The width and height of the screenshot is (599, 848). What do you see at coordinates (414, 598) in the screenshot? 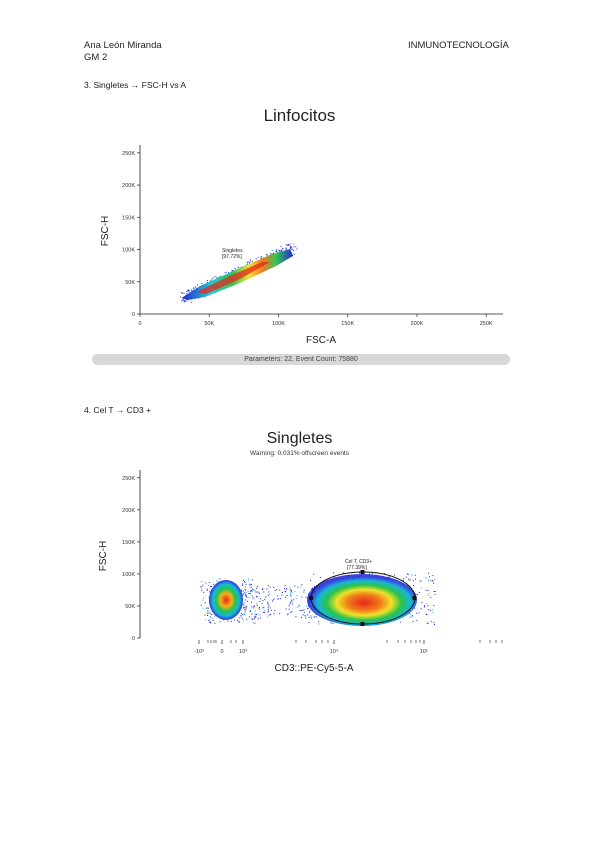
I see `plot2-gate-handle-right` at bounding box center [414, 598].